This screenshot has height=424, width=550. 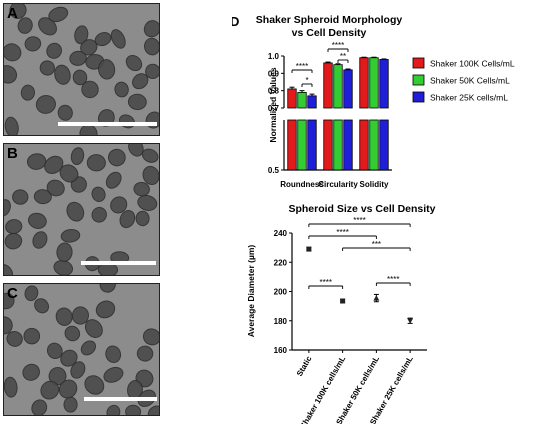 I want to click on chart-d-title: Shaker Spheroid Morphology, so click(x=329, y=20).